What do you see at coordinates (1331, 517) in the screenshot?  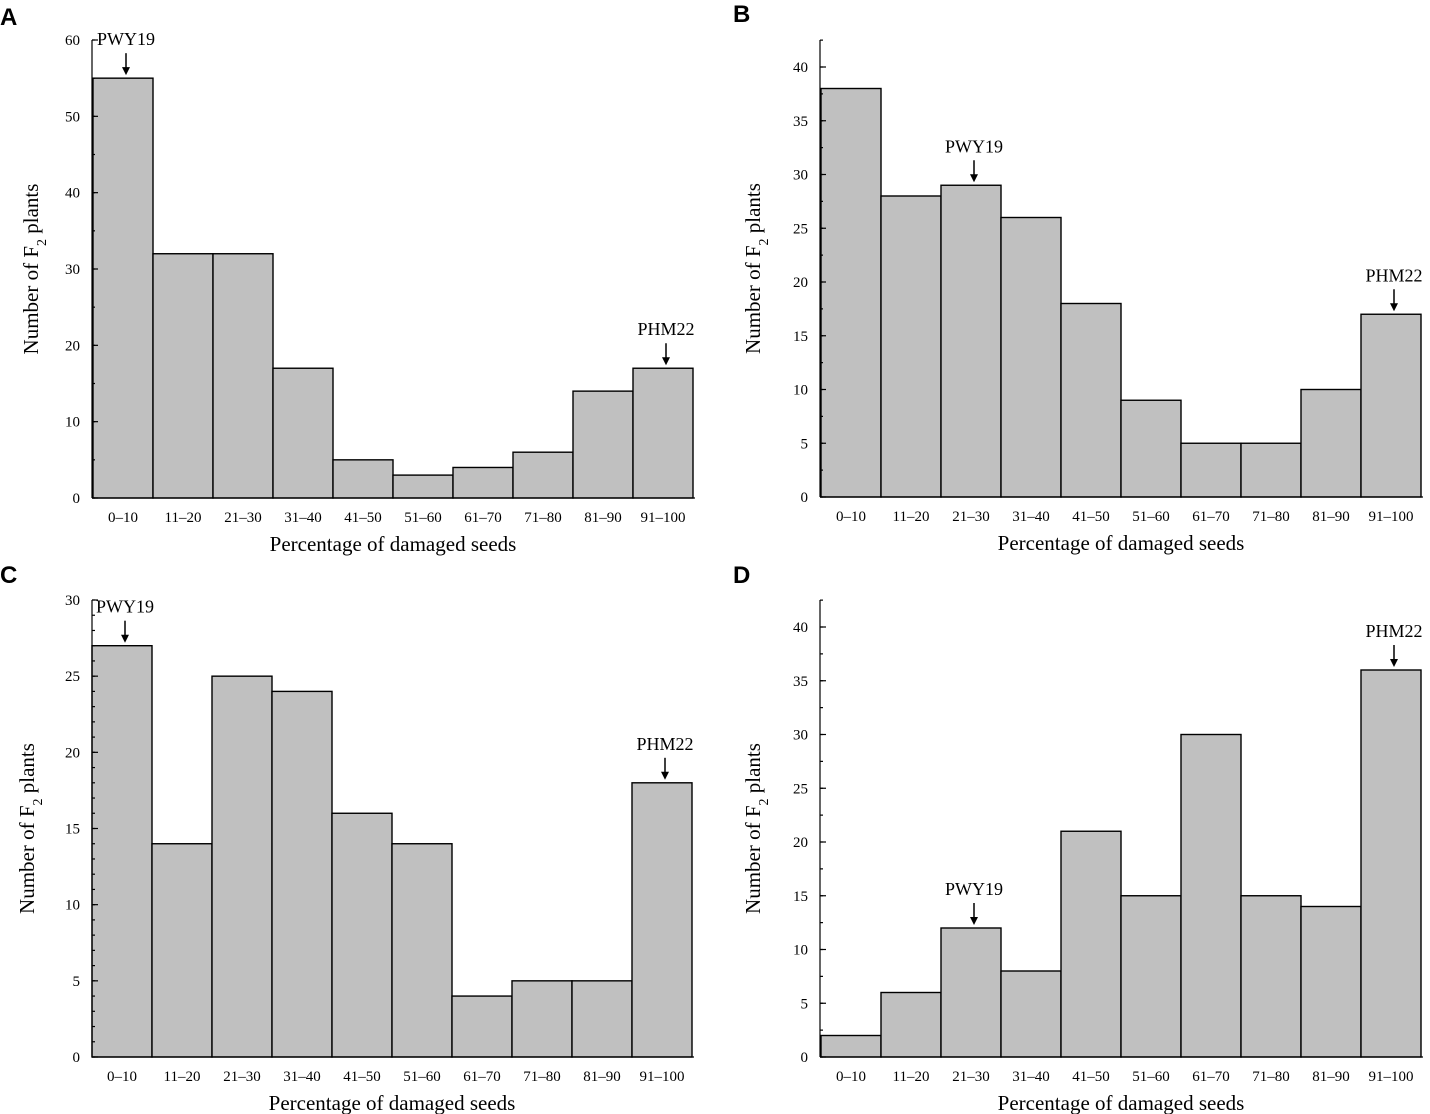 I see `x-tick-label: 81–90` at bounding box center [1331, 517].